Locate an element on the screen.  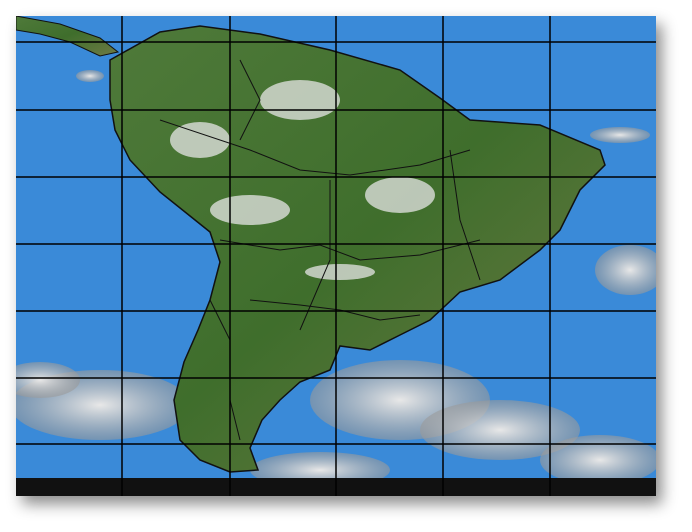
central-america is located at coordinates (68, 36).